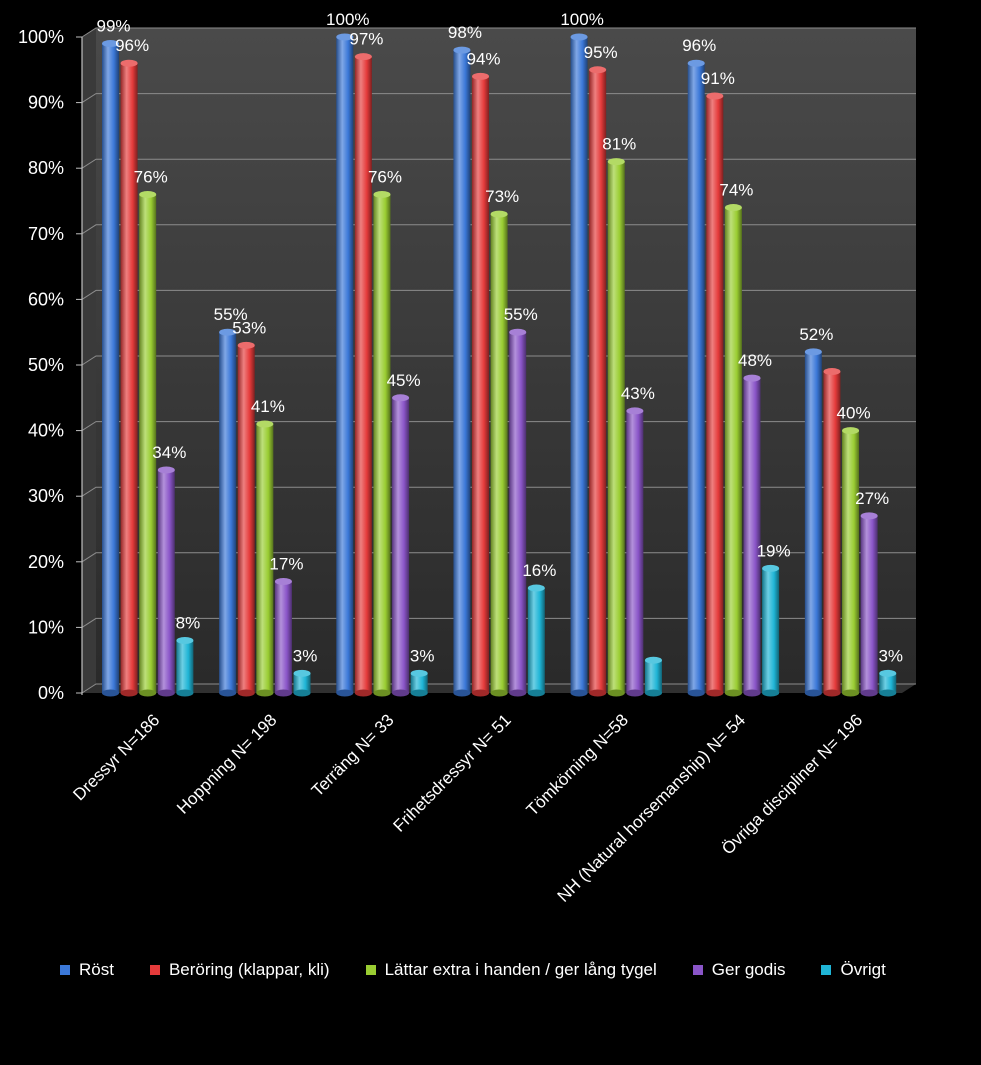 The image size is (981, 1065). What do you see at coordinates (736, 190) in the screenshot?
I see `data-label: 74%` at bounding box center [736, 190].